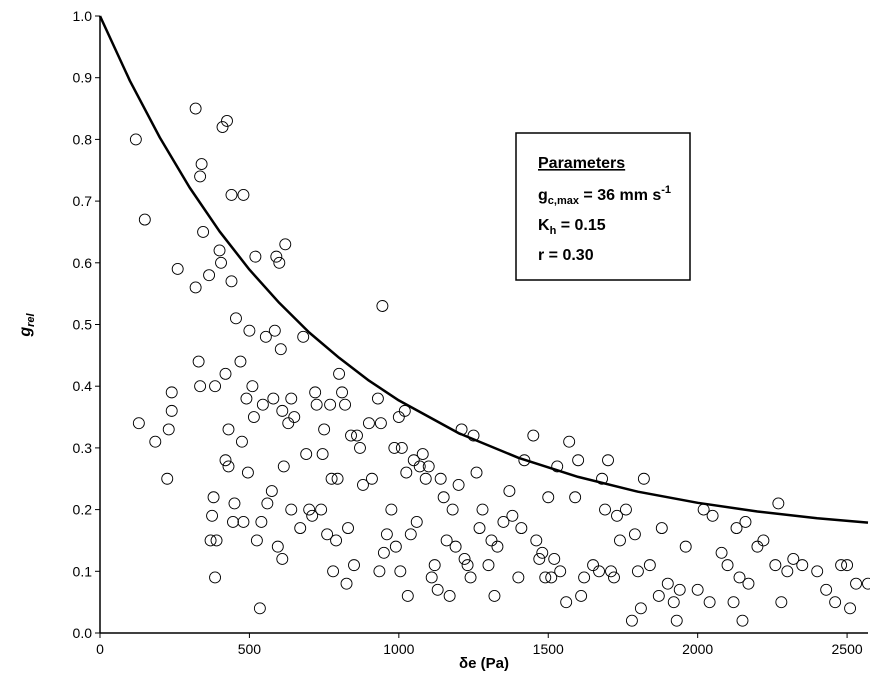 The width and height of the screenshot is (870, 677). Describe the element at coordinates (566, 255) in the screenshot. I see `annotation-line: r = 0.30` at that location.